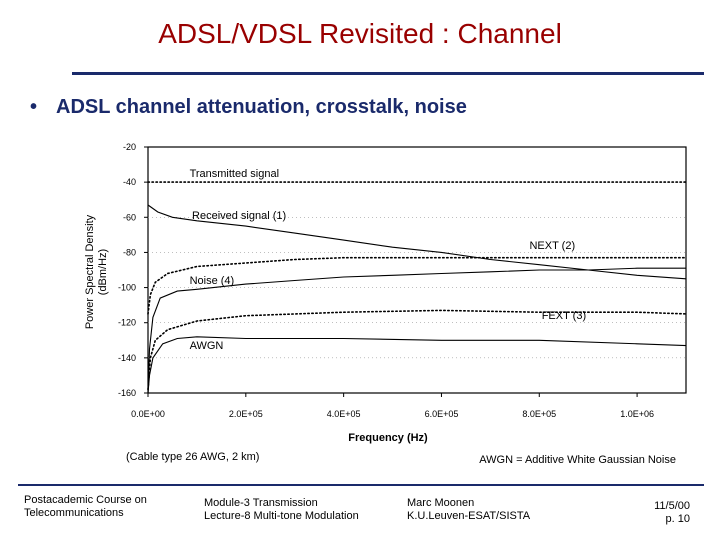 The image size is (720, 540). I want to click on y-axis-label-line2: (dBm/Hz), so click(103, 272).